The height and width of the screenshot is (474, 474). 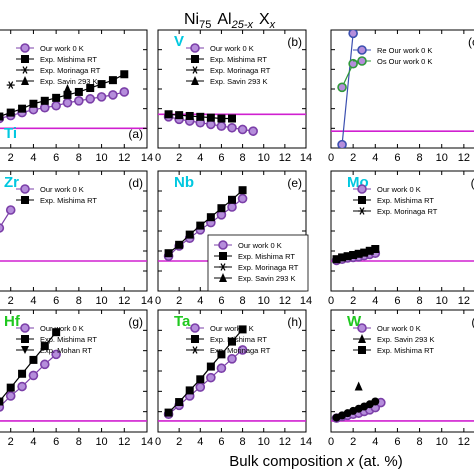 I want to click on panel-letter: (c), so click(x=471, y=42).